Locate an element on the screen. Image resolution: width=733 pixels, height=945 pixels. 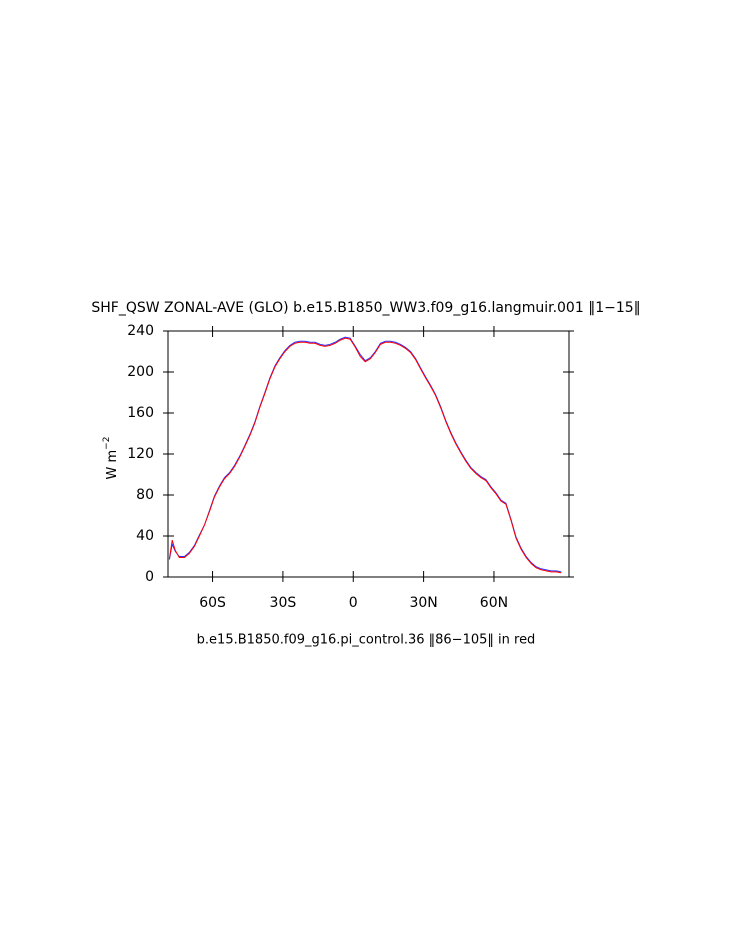
x-tick-label: 30S is located at coordinates (283, 603).